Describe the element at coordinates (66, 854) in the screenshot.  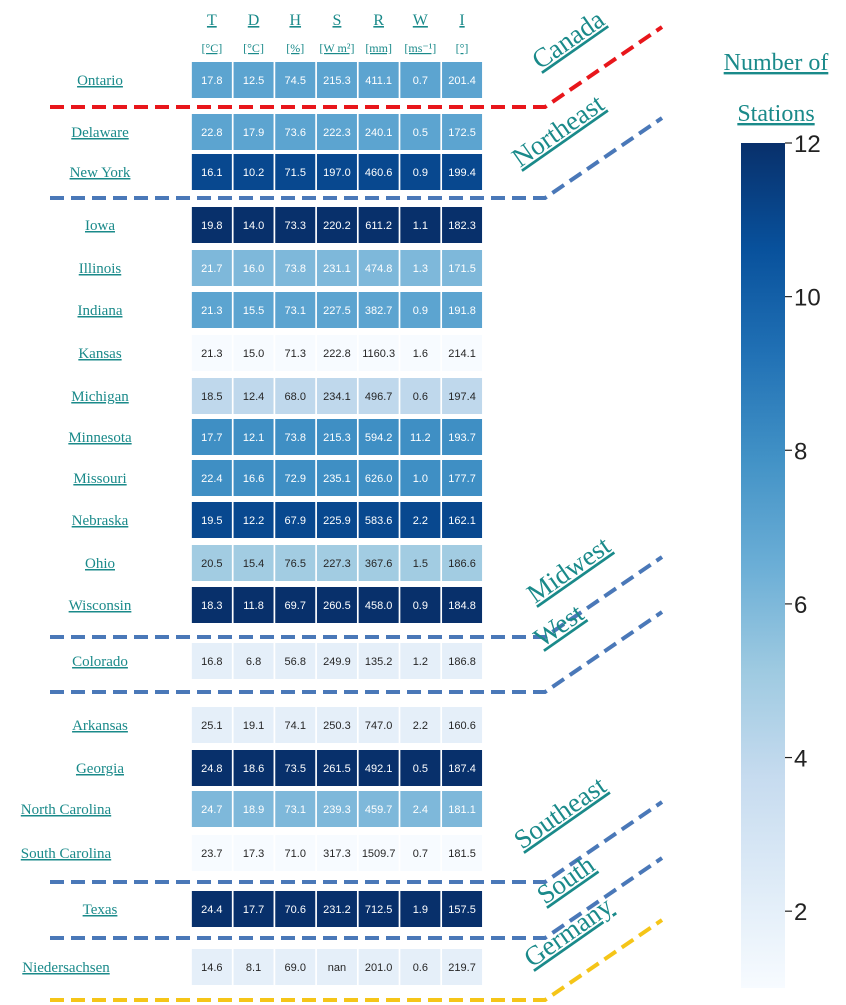
I see `row-label: South Carolina` at that location.